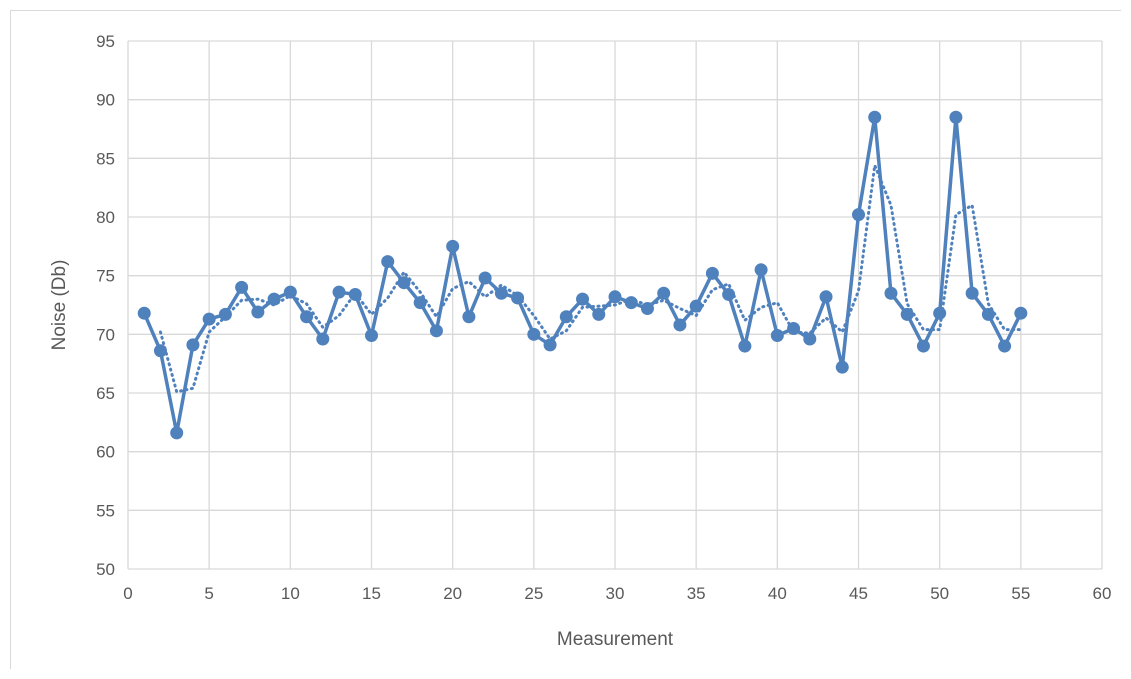 This screenshot has height=679, width=1131. I want to click on y-tick-label: 95, so click(105, 41).